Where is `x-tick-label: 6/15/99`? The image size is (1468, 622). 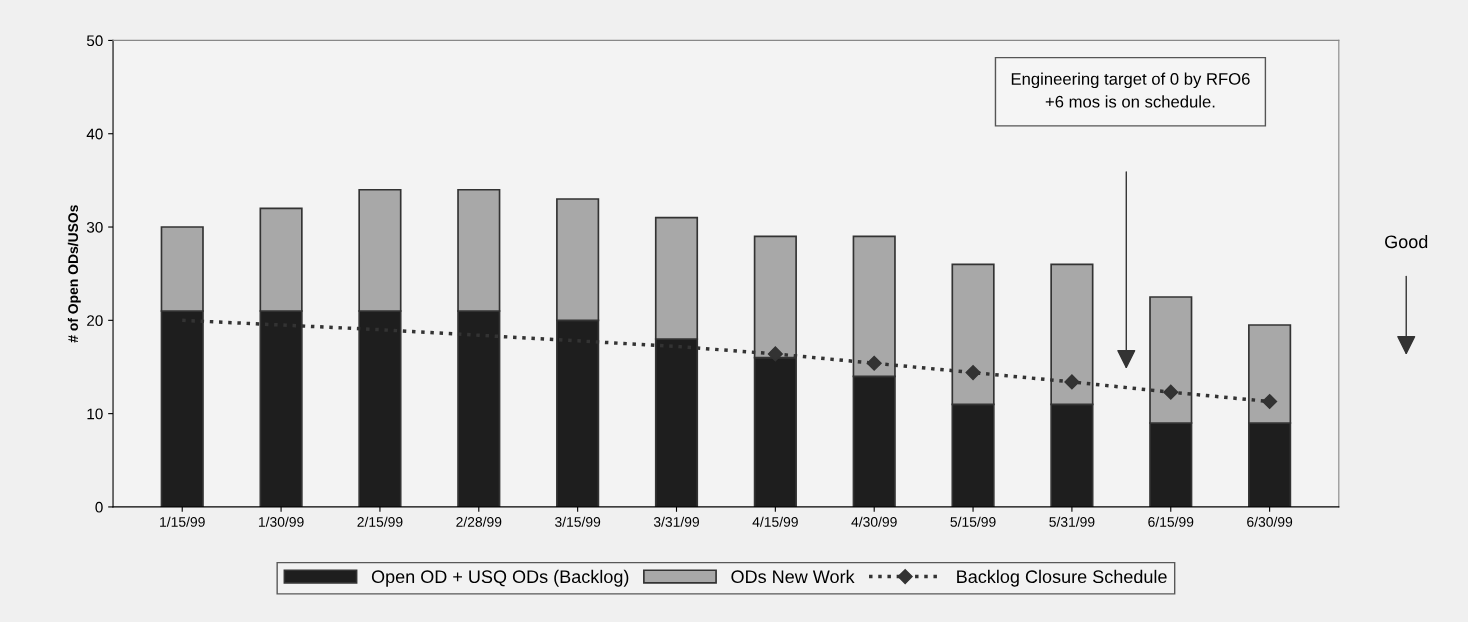 x-tick-label: 6/15/99 is located at coordinates (1171, 521).